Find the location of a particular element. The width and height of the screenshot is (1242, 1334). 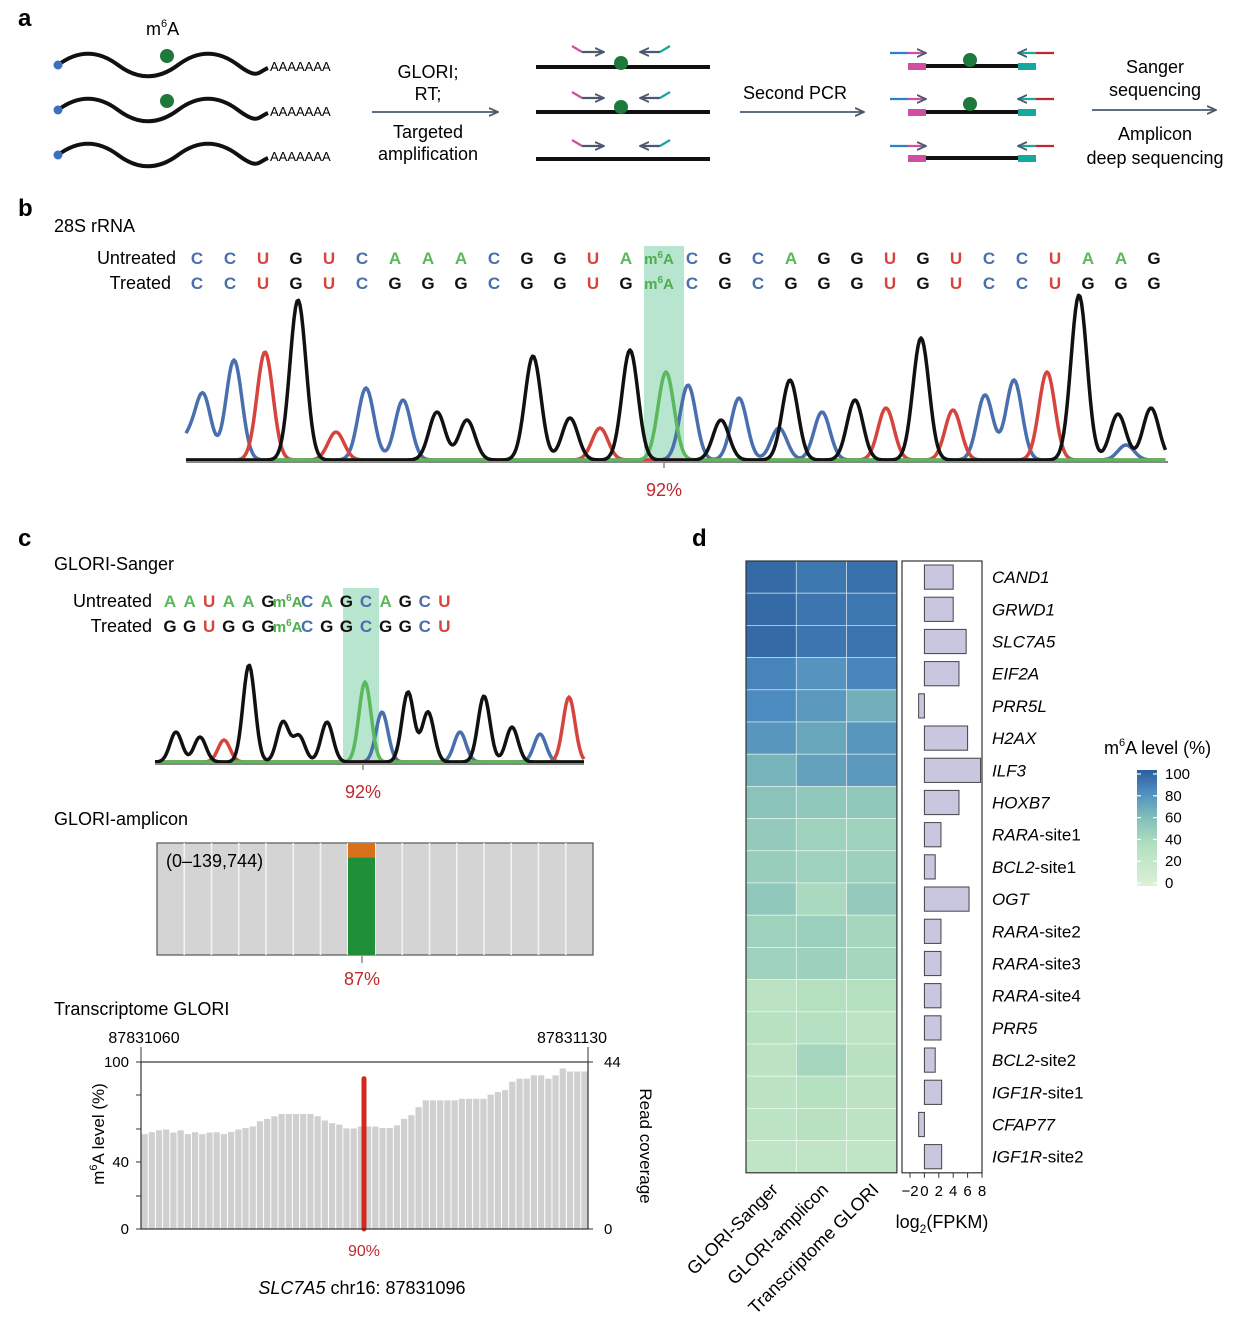

gene-label: IGF1R-site2 is located at coordinates (1038, 1157).